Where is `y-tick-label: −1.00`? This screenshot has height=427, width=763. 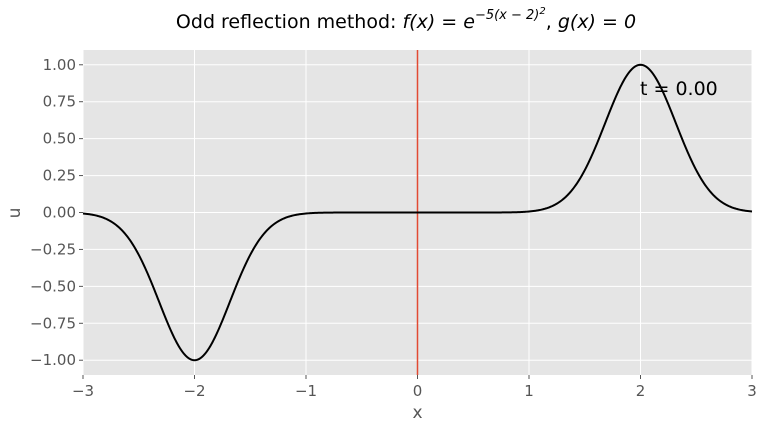 y-tick-label: −1.00 is located at coordinates (53, 360).